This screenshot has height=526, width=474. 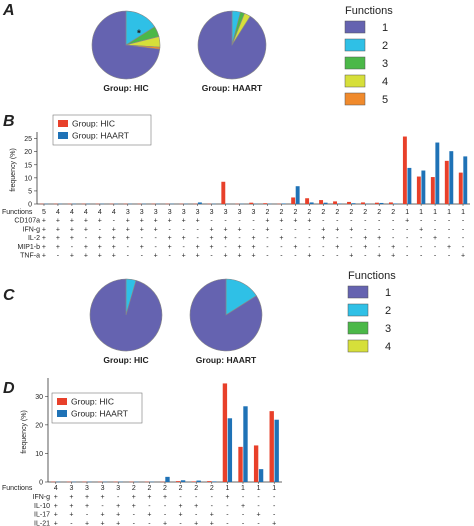 What do you see at coordinates (41, 483) in the screenshot?
I see `y-tick-label: 0` at bounding box center [41, 483].